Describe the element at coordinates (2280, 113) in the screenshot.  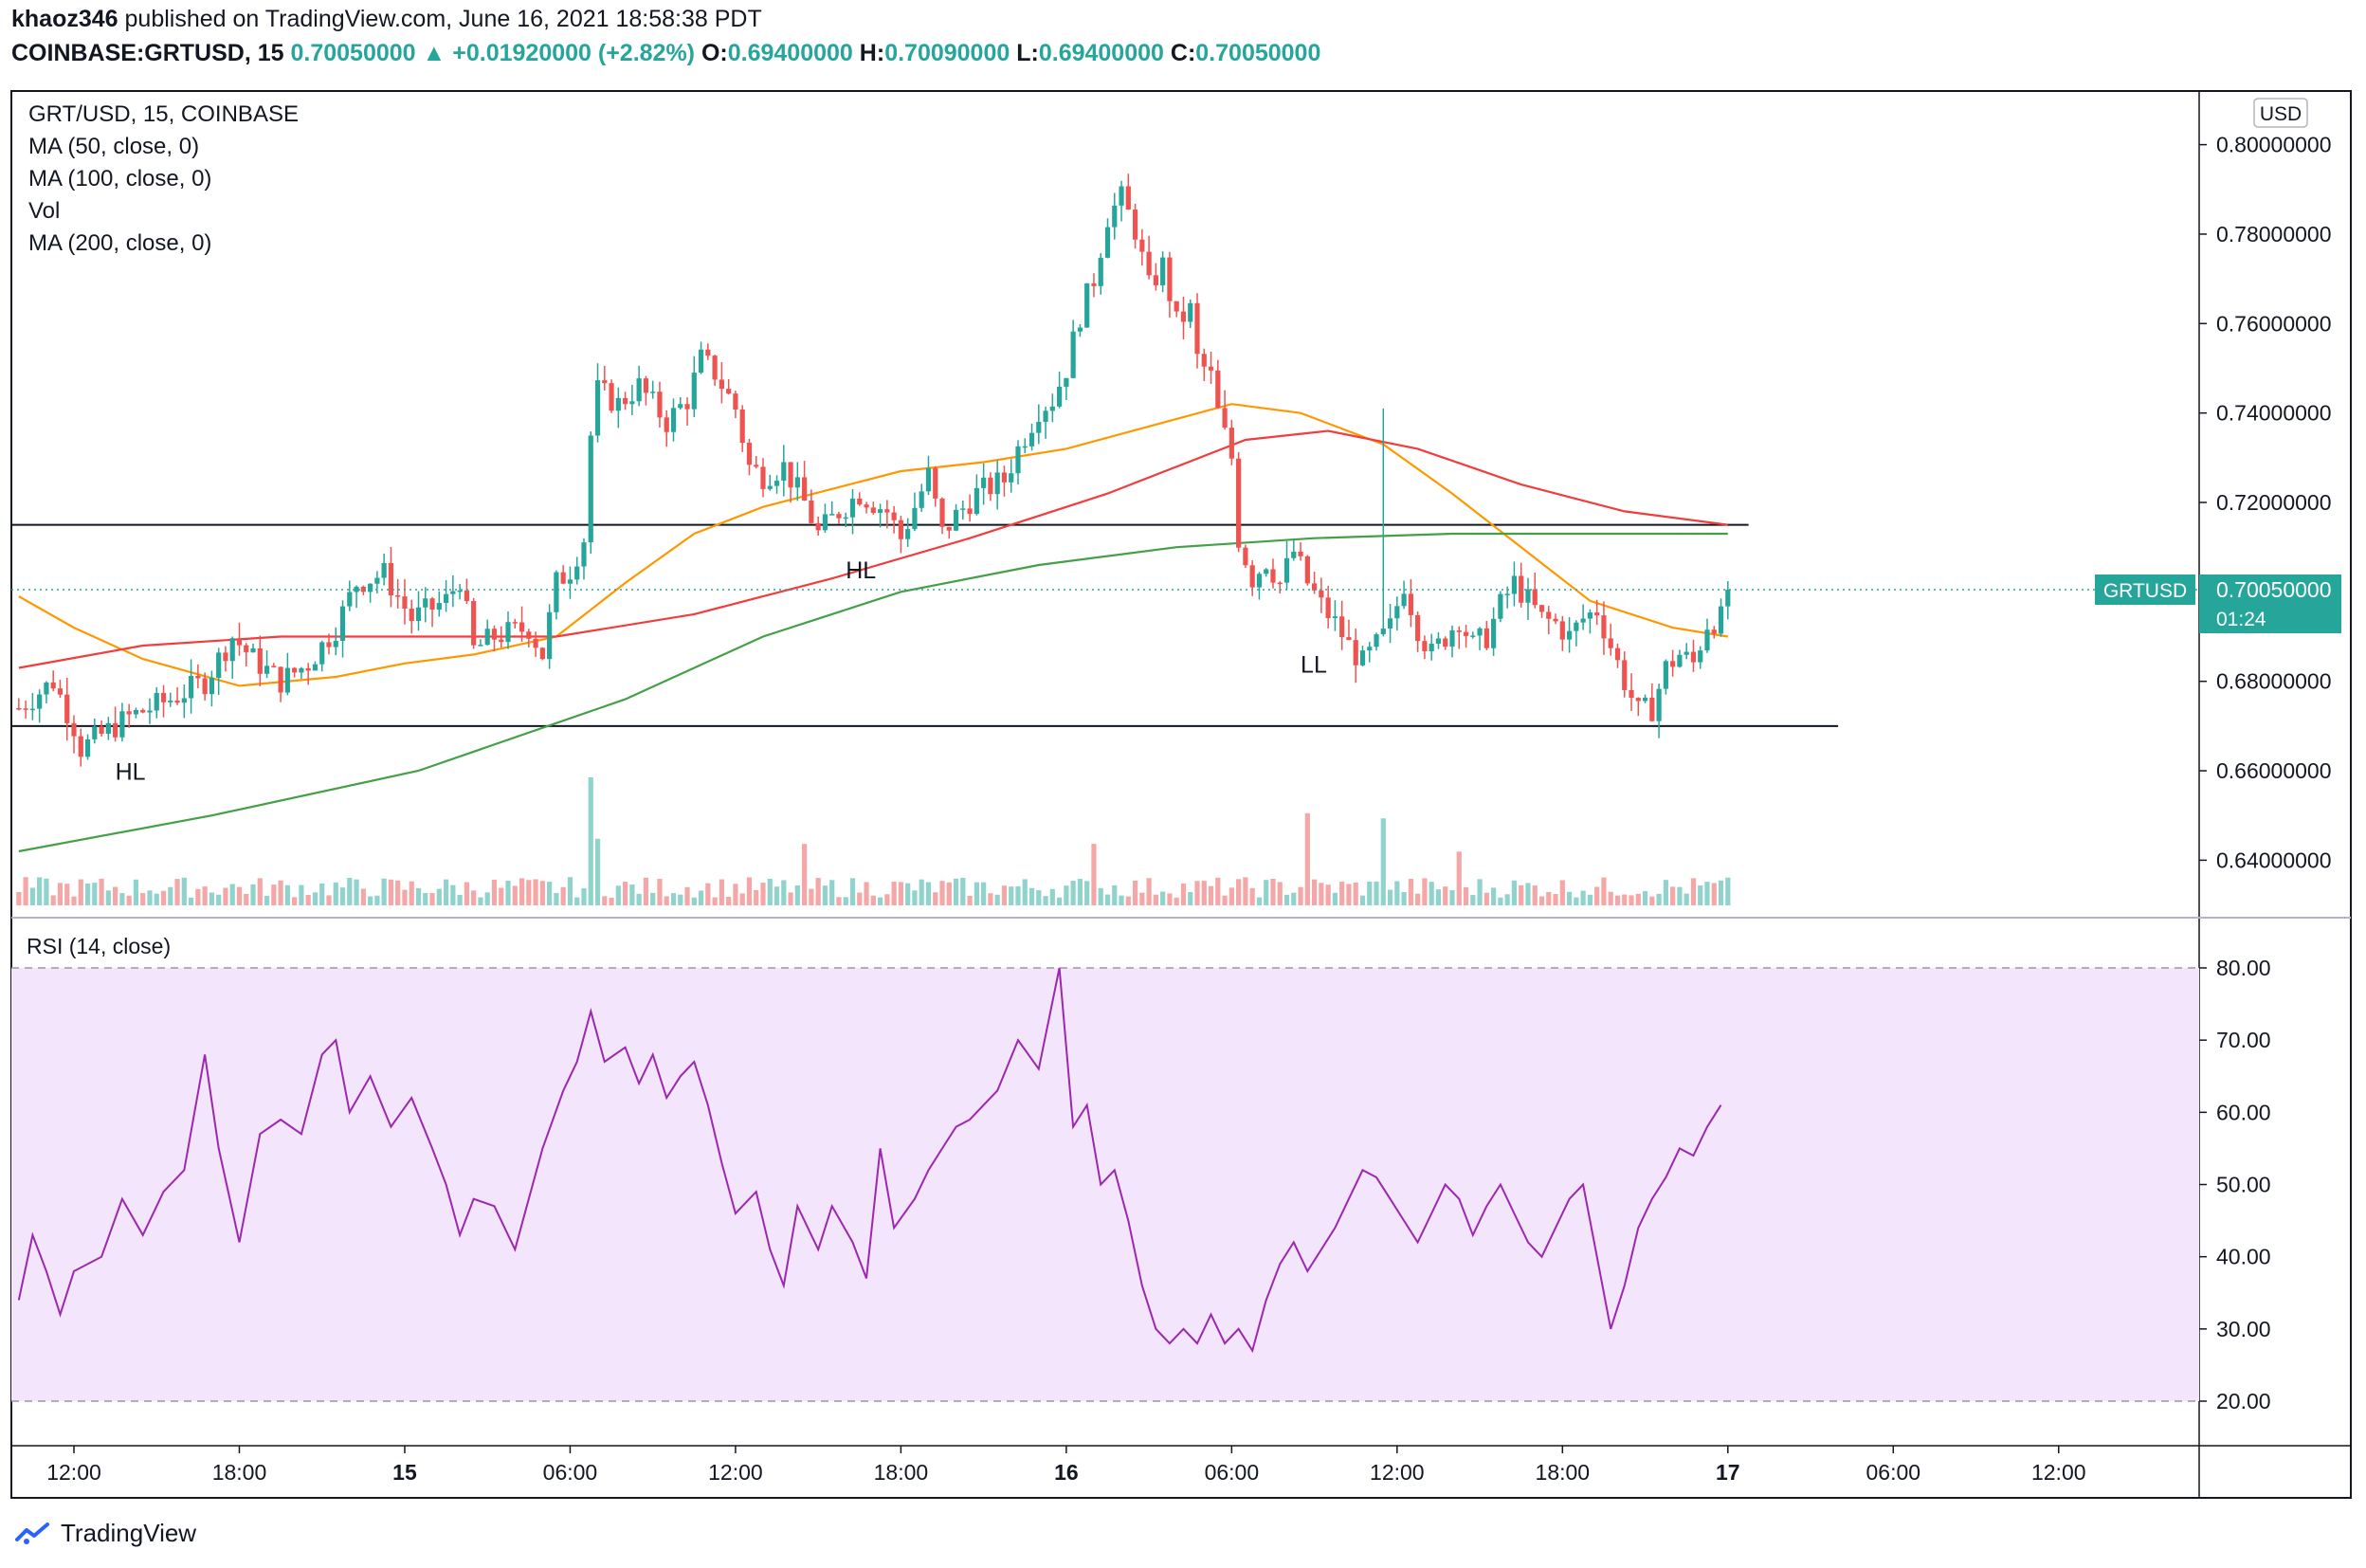
I see `currency-box` at that location.